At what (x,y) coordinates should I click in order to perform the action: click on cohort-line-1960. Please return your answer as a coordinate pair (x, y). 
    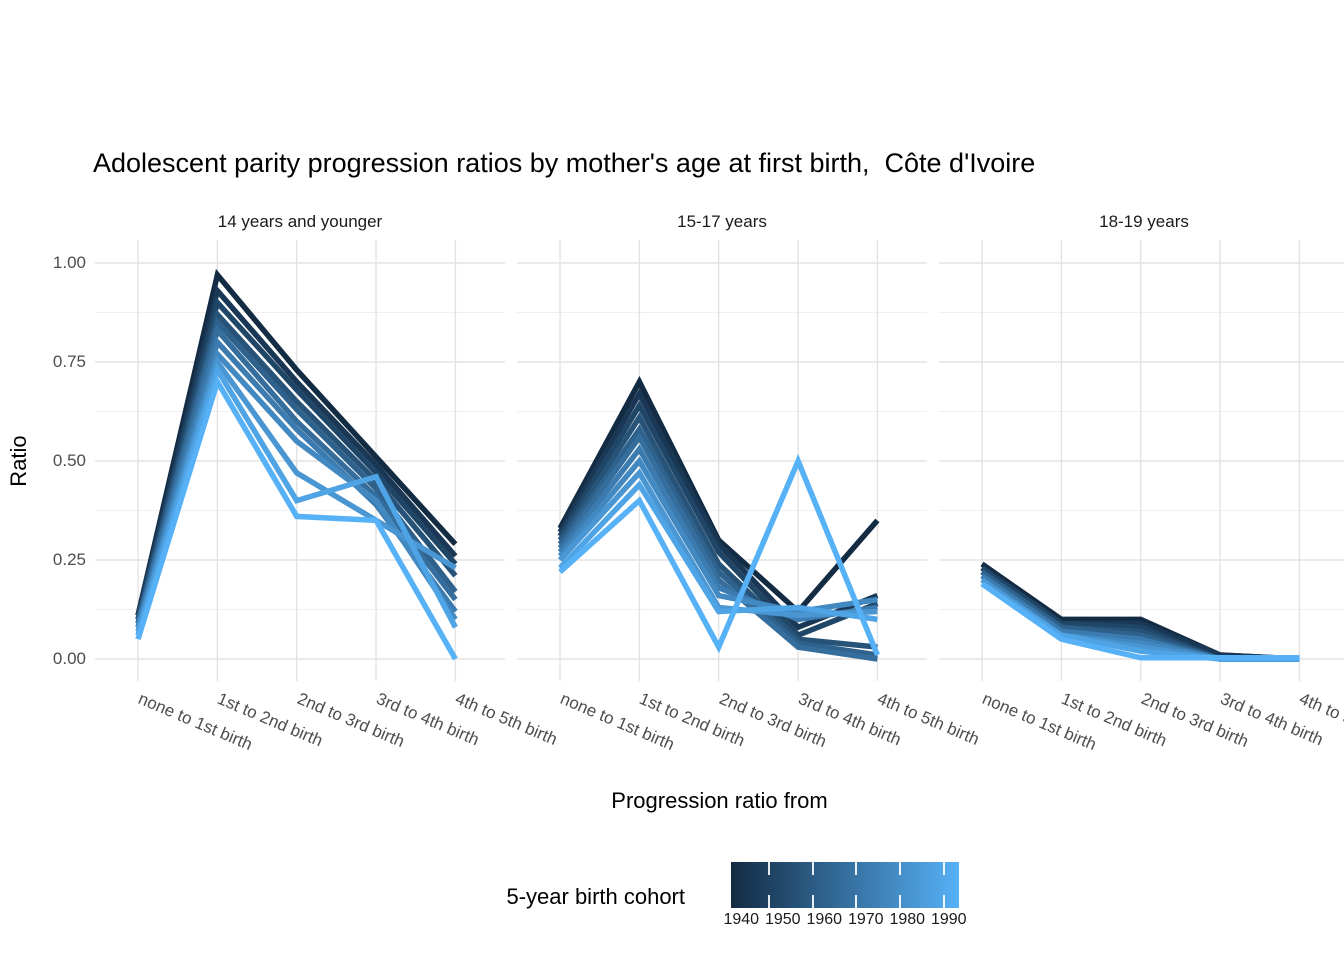
    Looking at the image, I should click on (717, 541).